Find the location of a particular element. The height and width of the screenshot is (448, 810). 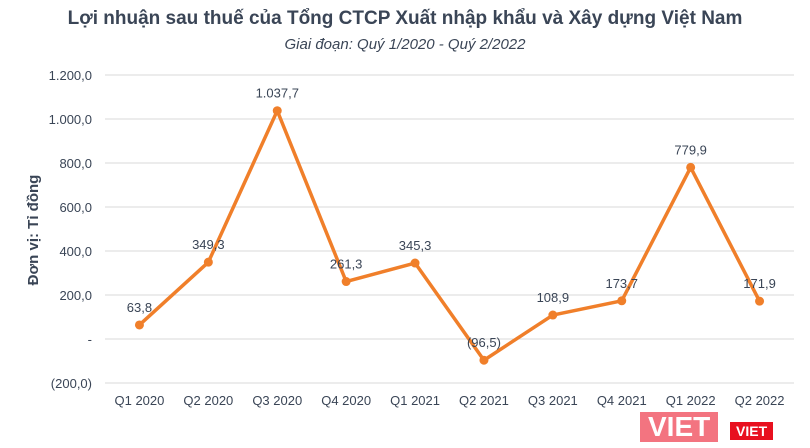

data-label: 345,3 is located at coordinates (415, 245).